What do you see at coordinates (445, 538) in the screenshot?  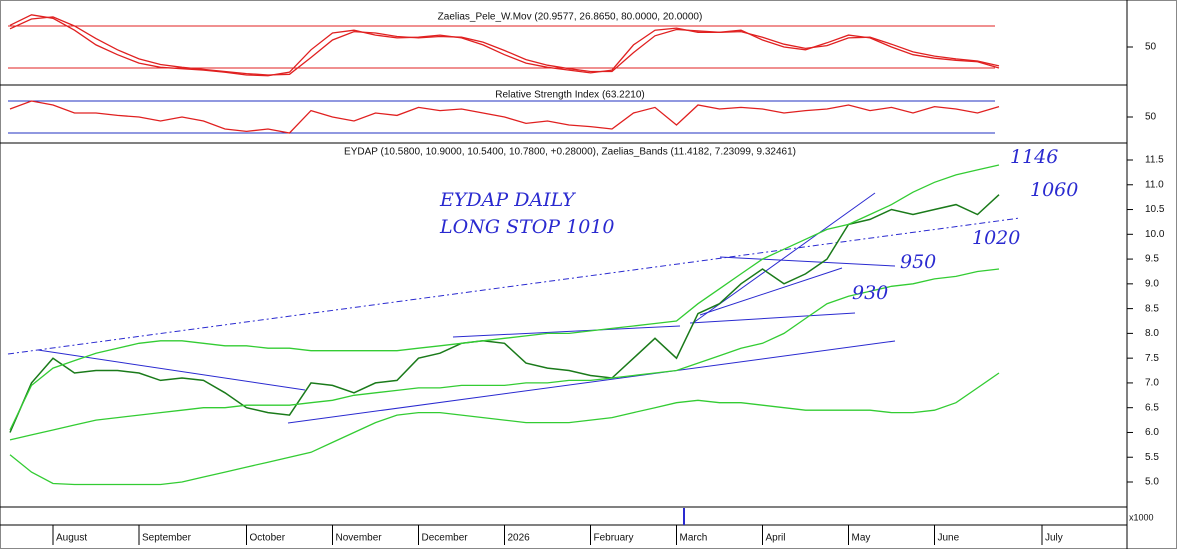 I see `x-tick-label: December` at bounding box center [445, 538].